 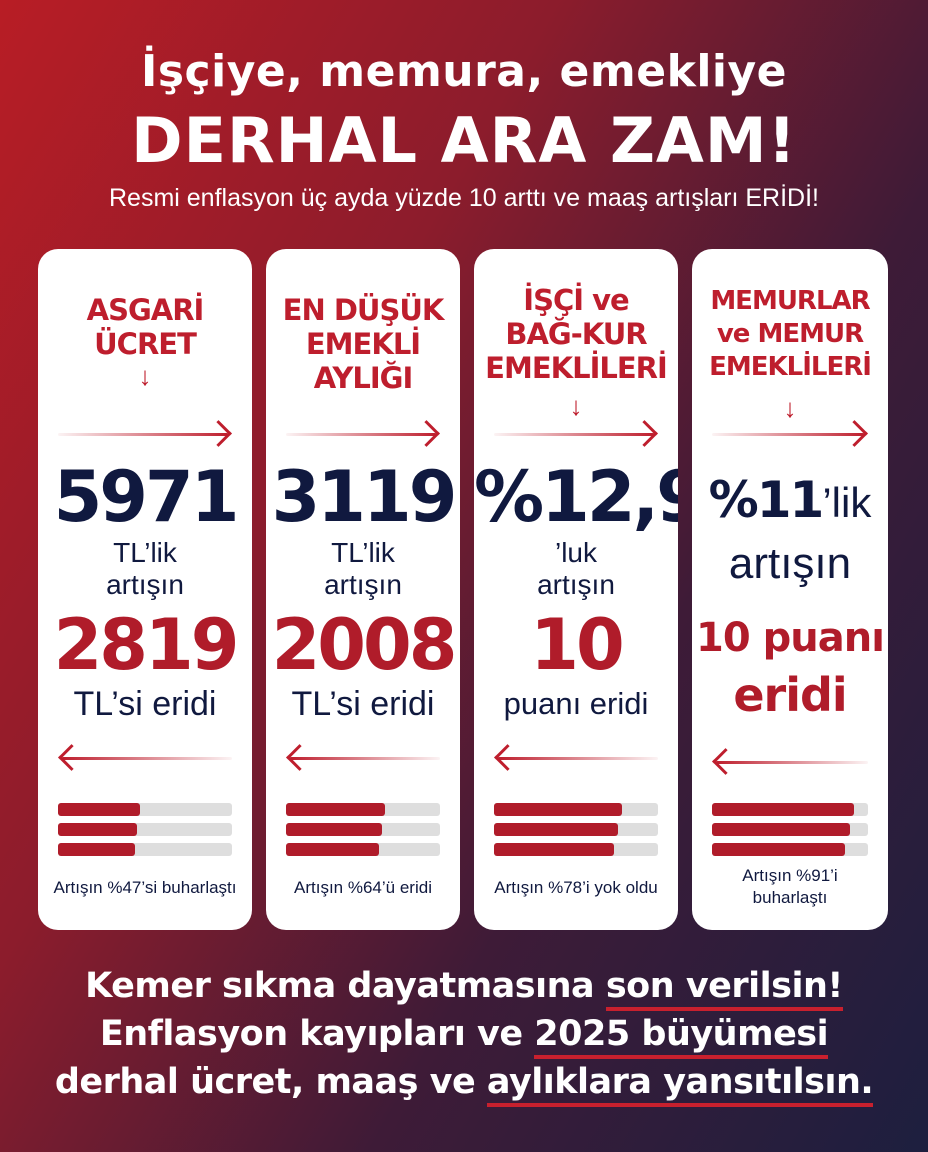 I want to click on card-title-line: İŞÇİ ve, so click(x=576, y=300).